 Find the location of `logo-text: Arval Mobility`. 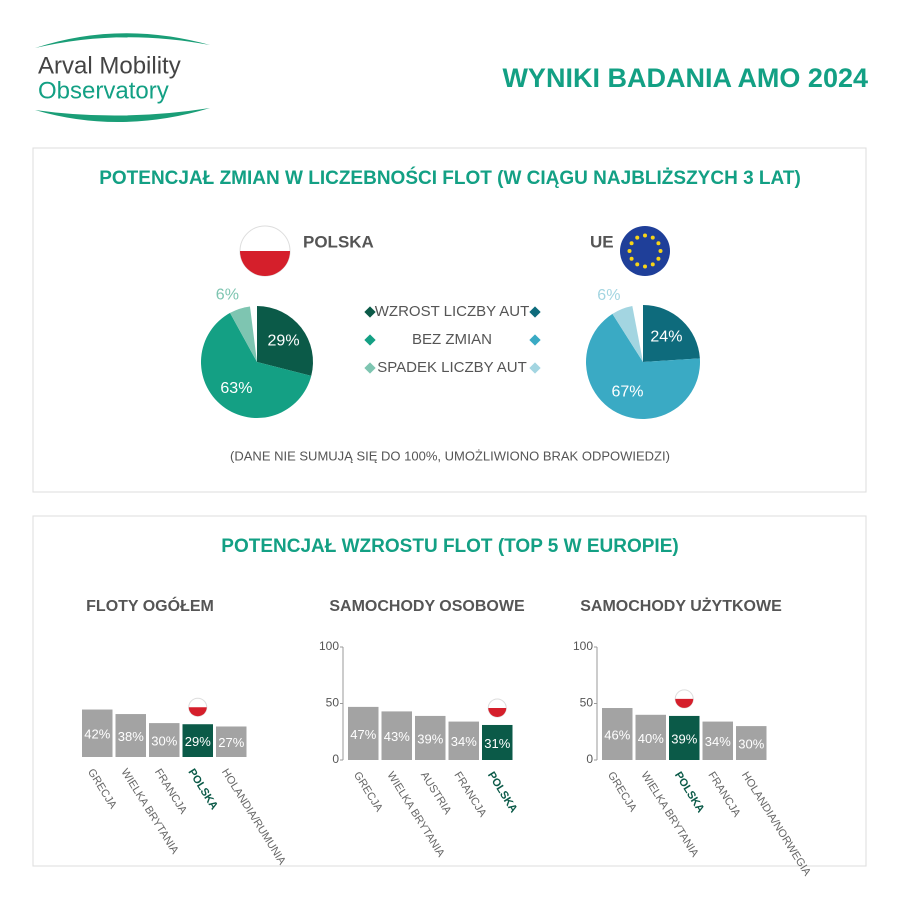

logo-text: Arval Mobility is located at coordinates (109, 65).